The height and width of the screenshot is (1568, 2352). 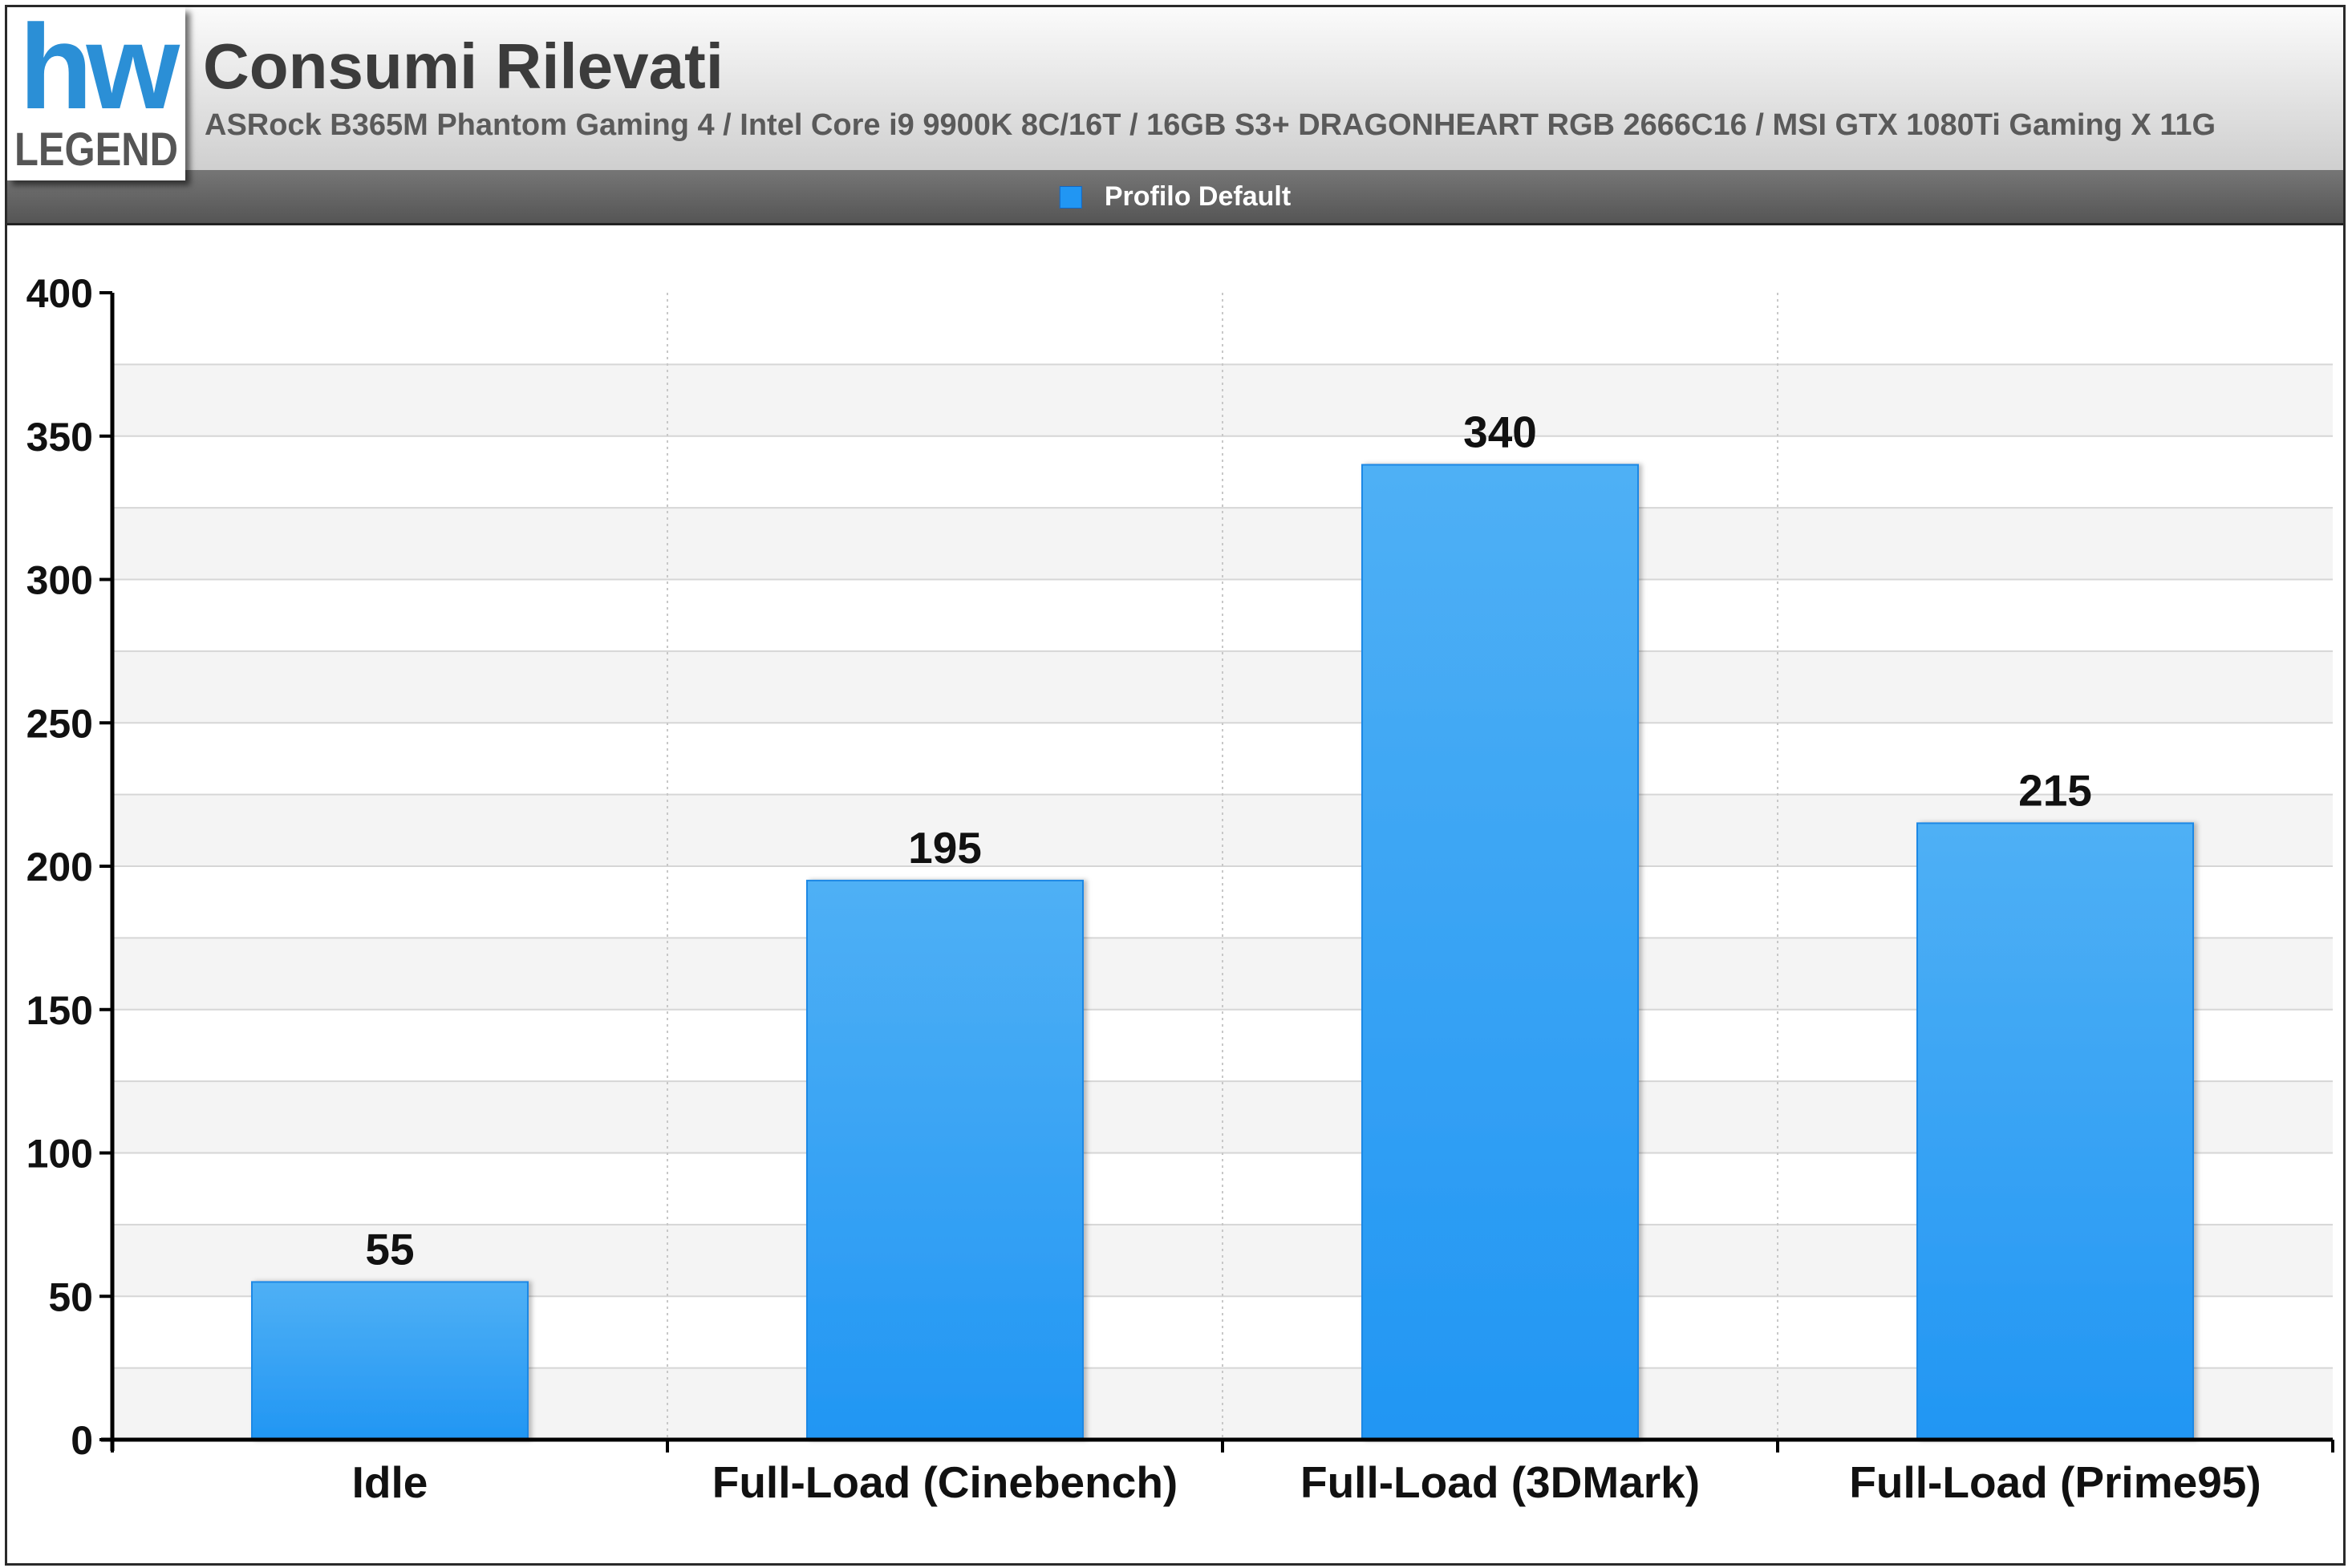 I want to click on legend-item: Profilo Default, so click(x=1176, y=197).